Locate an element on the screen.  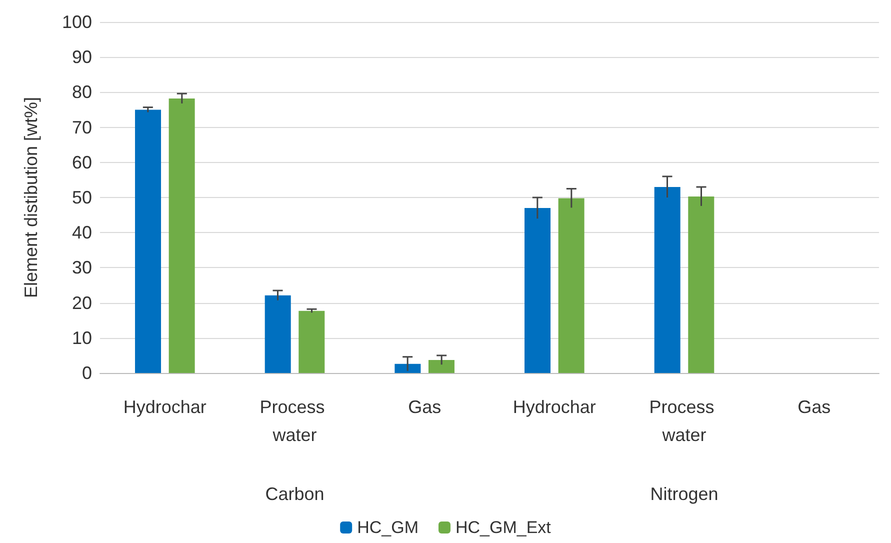
legend-label: HC_GM_Ext is located at coordinates (503, 527).